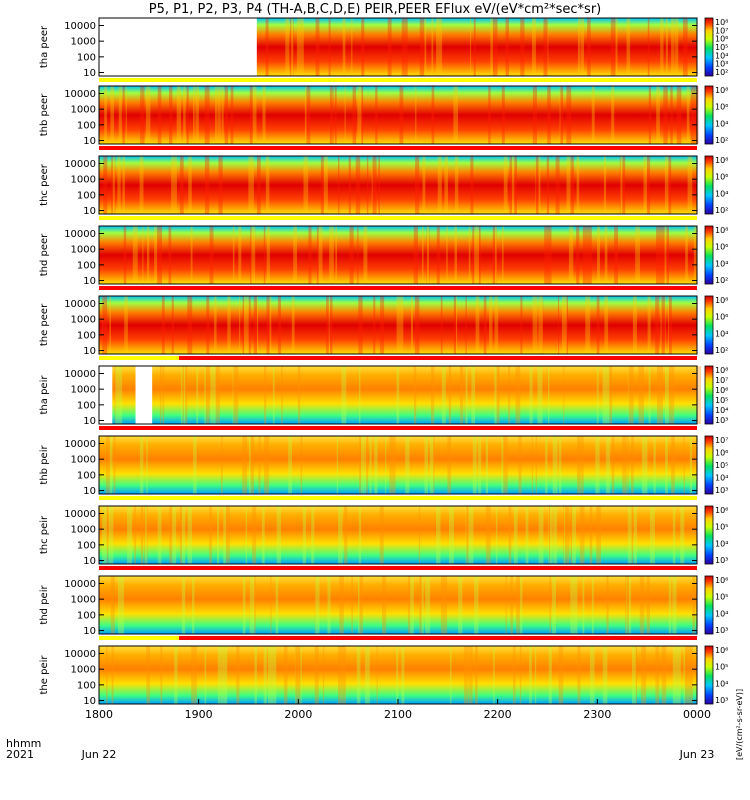 Image resolution: width=750 pixels, height=800 pixels. I want to click on x-axis-row2-label: 2021, so click(20, 754).